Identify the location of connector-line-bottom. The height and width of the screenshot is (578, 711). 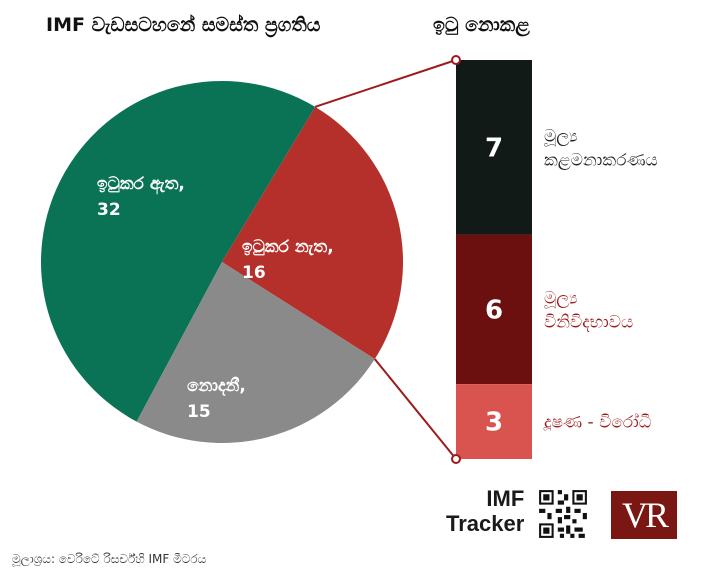
(415, 409).